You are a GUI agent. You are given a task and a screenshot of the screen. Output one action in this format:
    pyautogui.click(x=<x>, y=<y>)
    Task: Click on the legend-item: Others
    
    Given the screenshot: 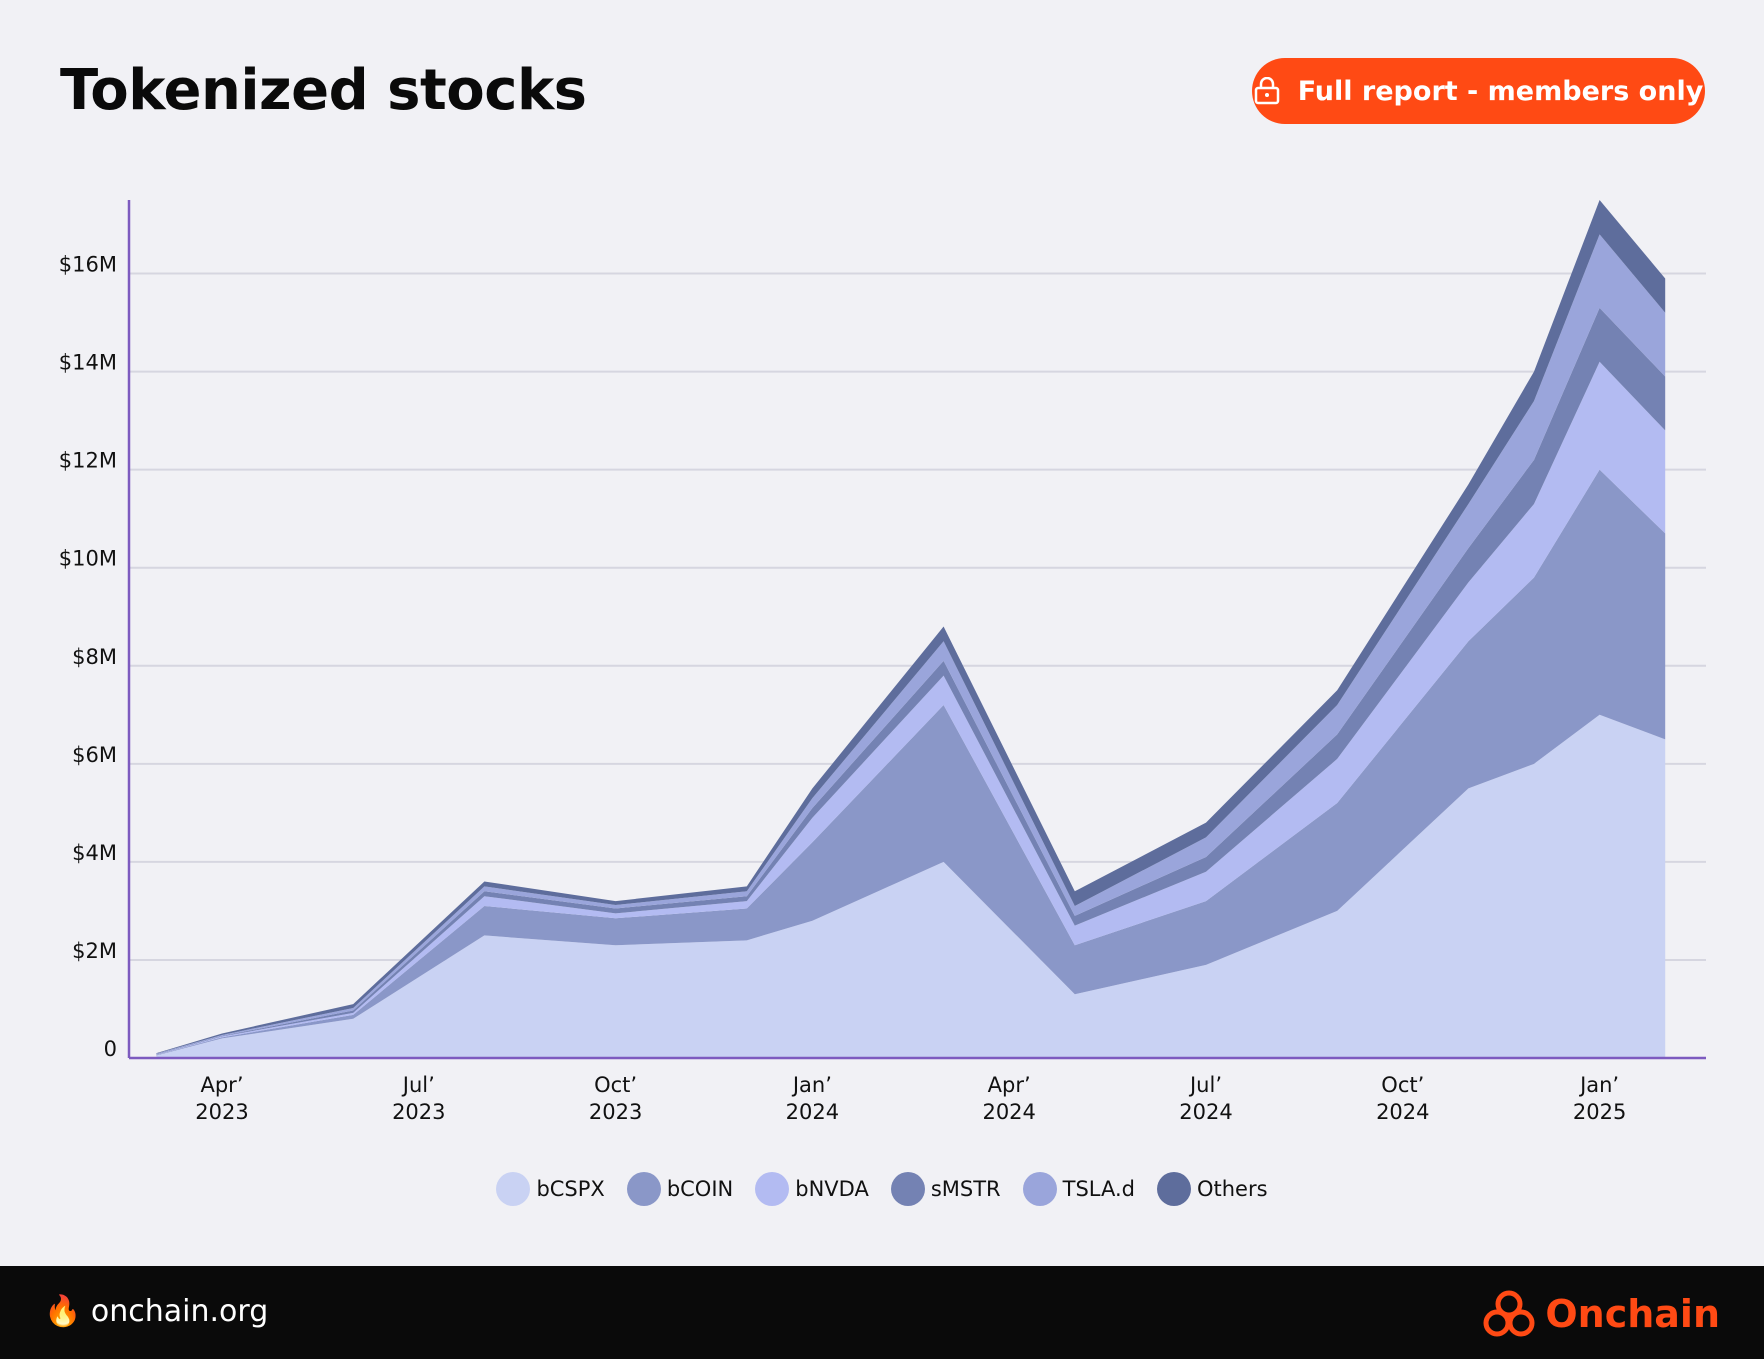 What is the action you would take?
    pyautogui.click(x=1212, y=1189)
    